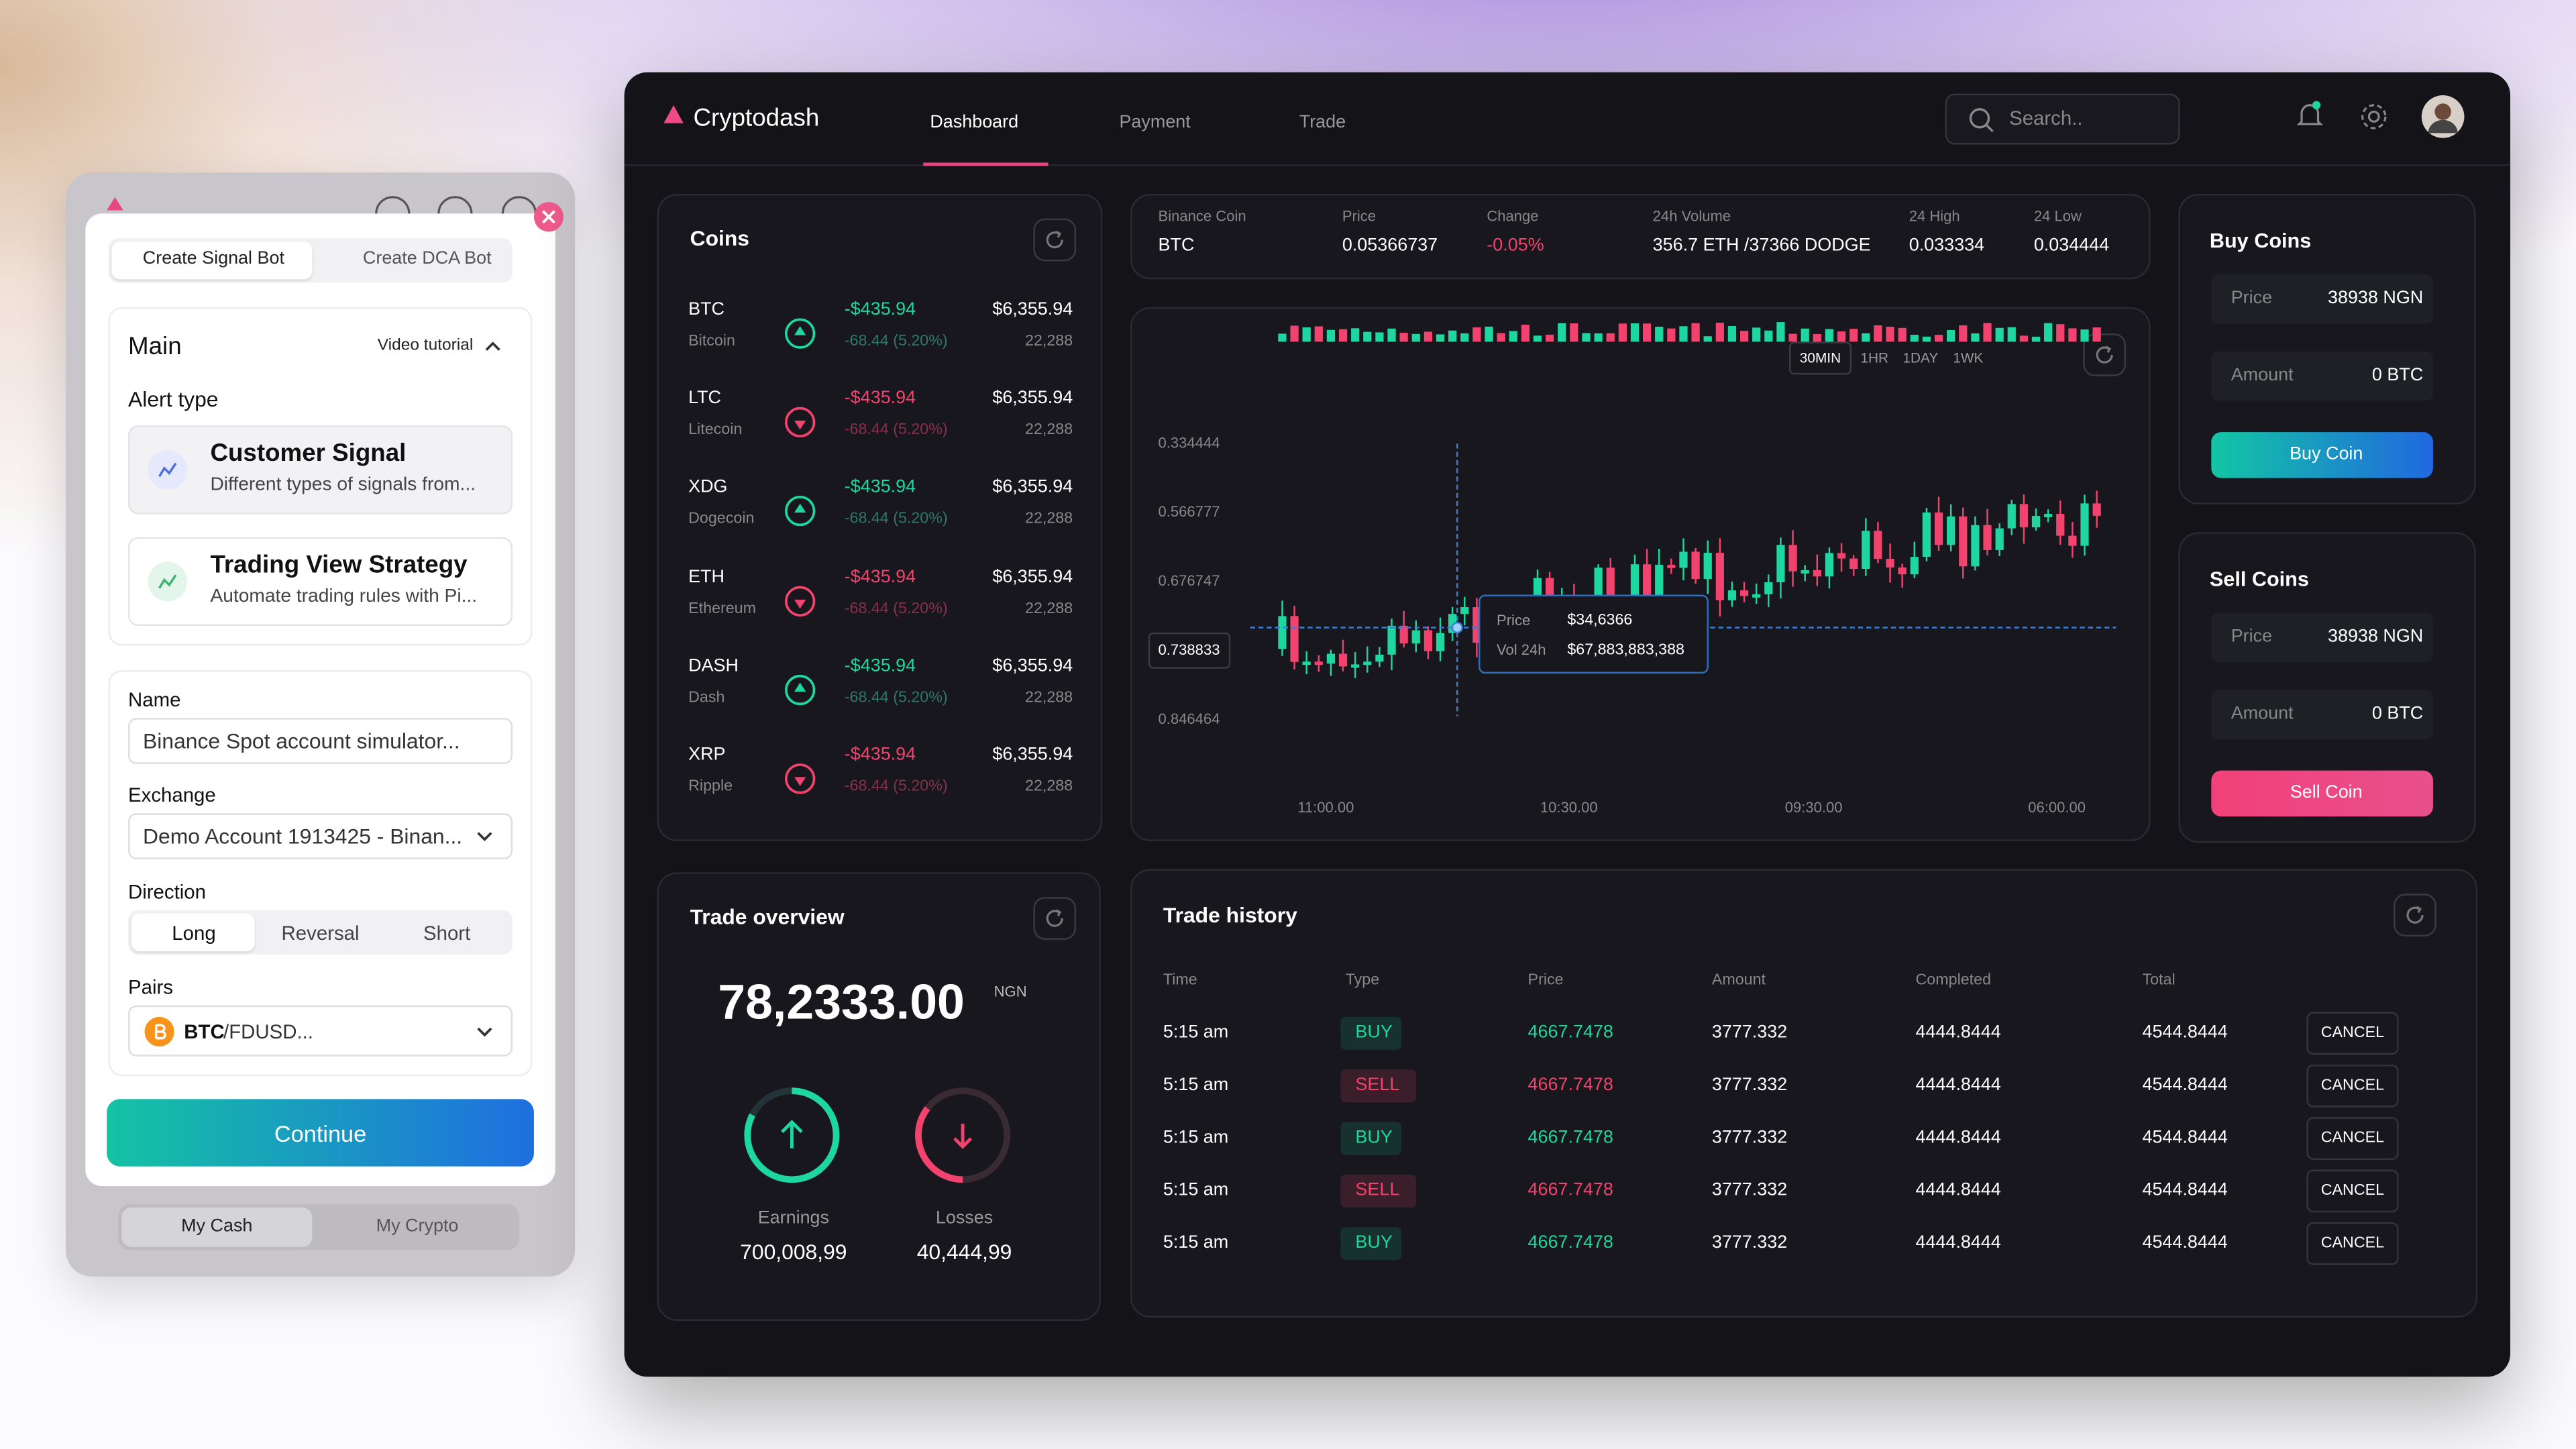  I want to click on alert-glyph, so click(167, 581).